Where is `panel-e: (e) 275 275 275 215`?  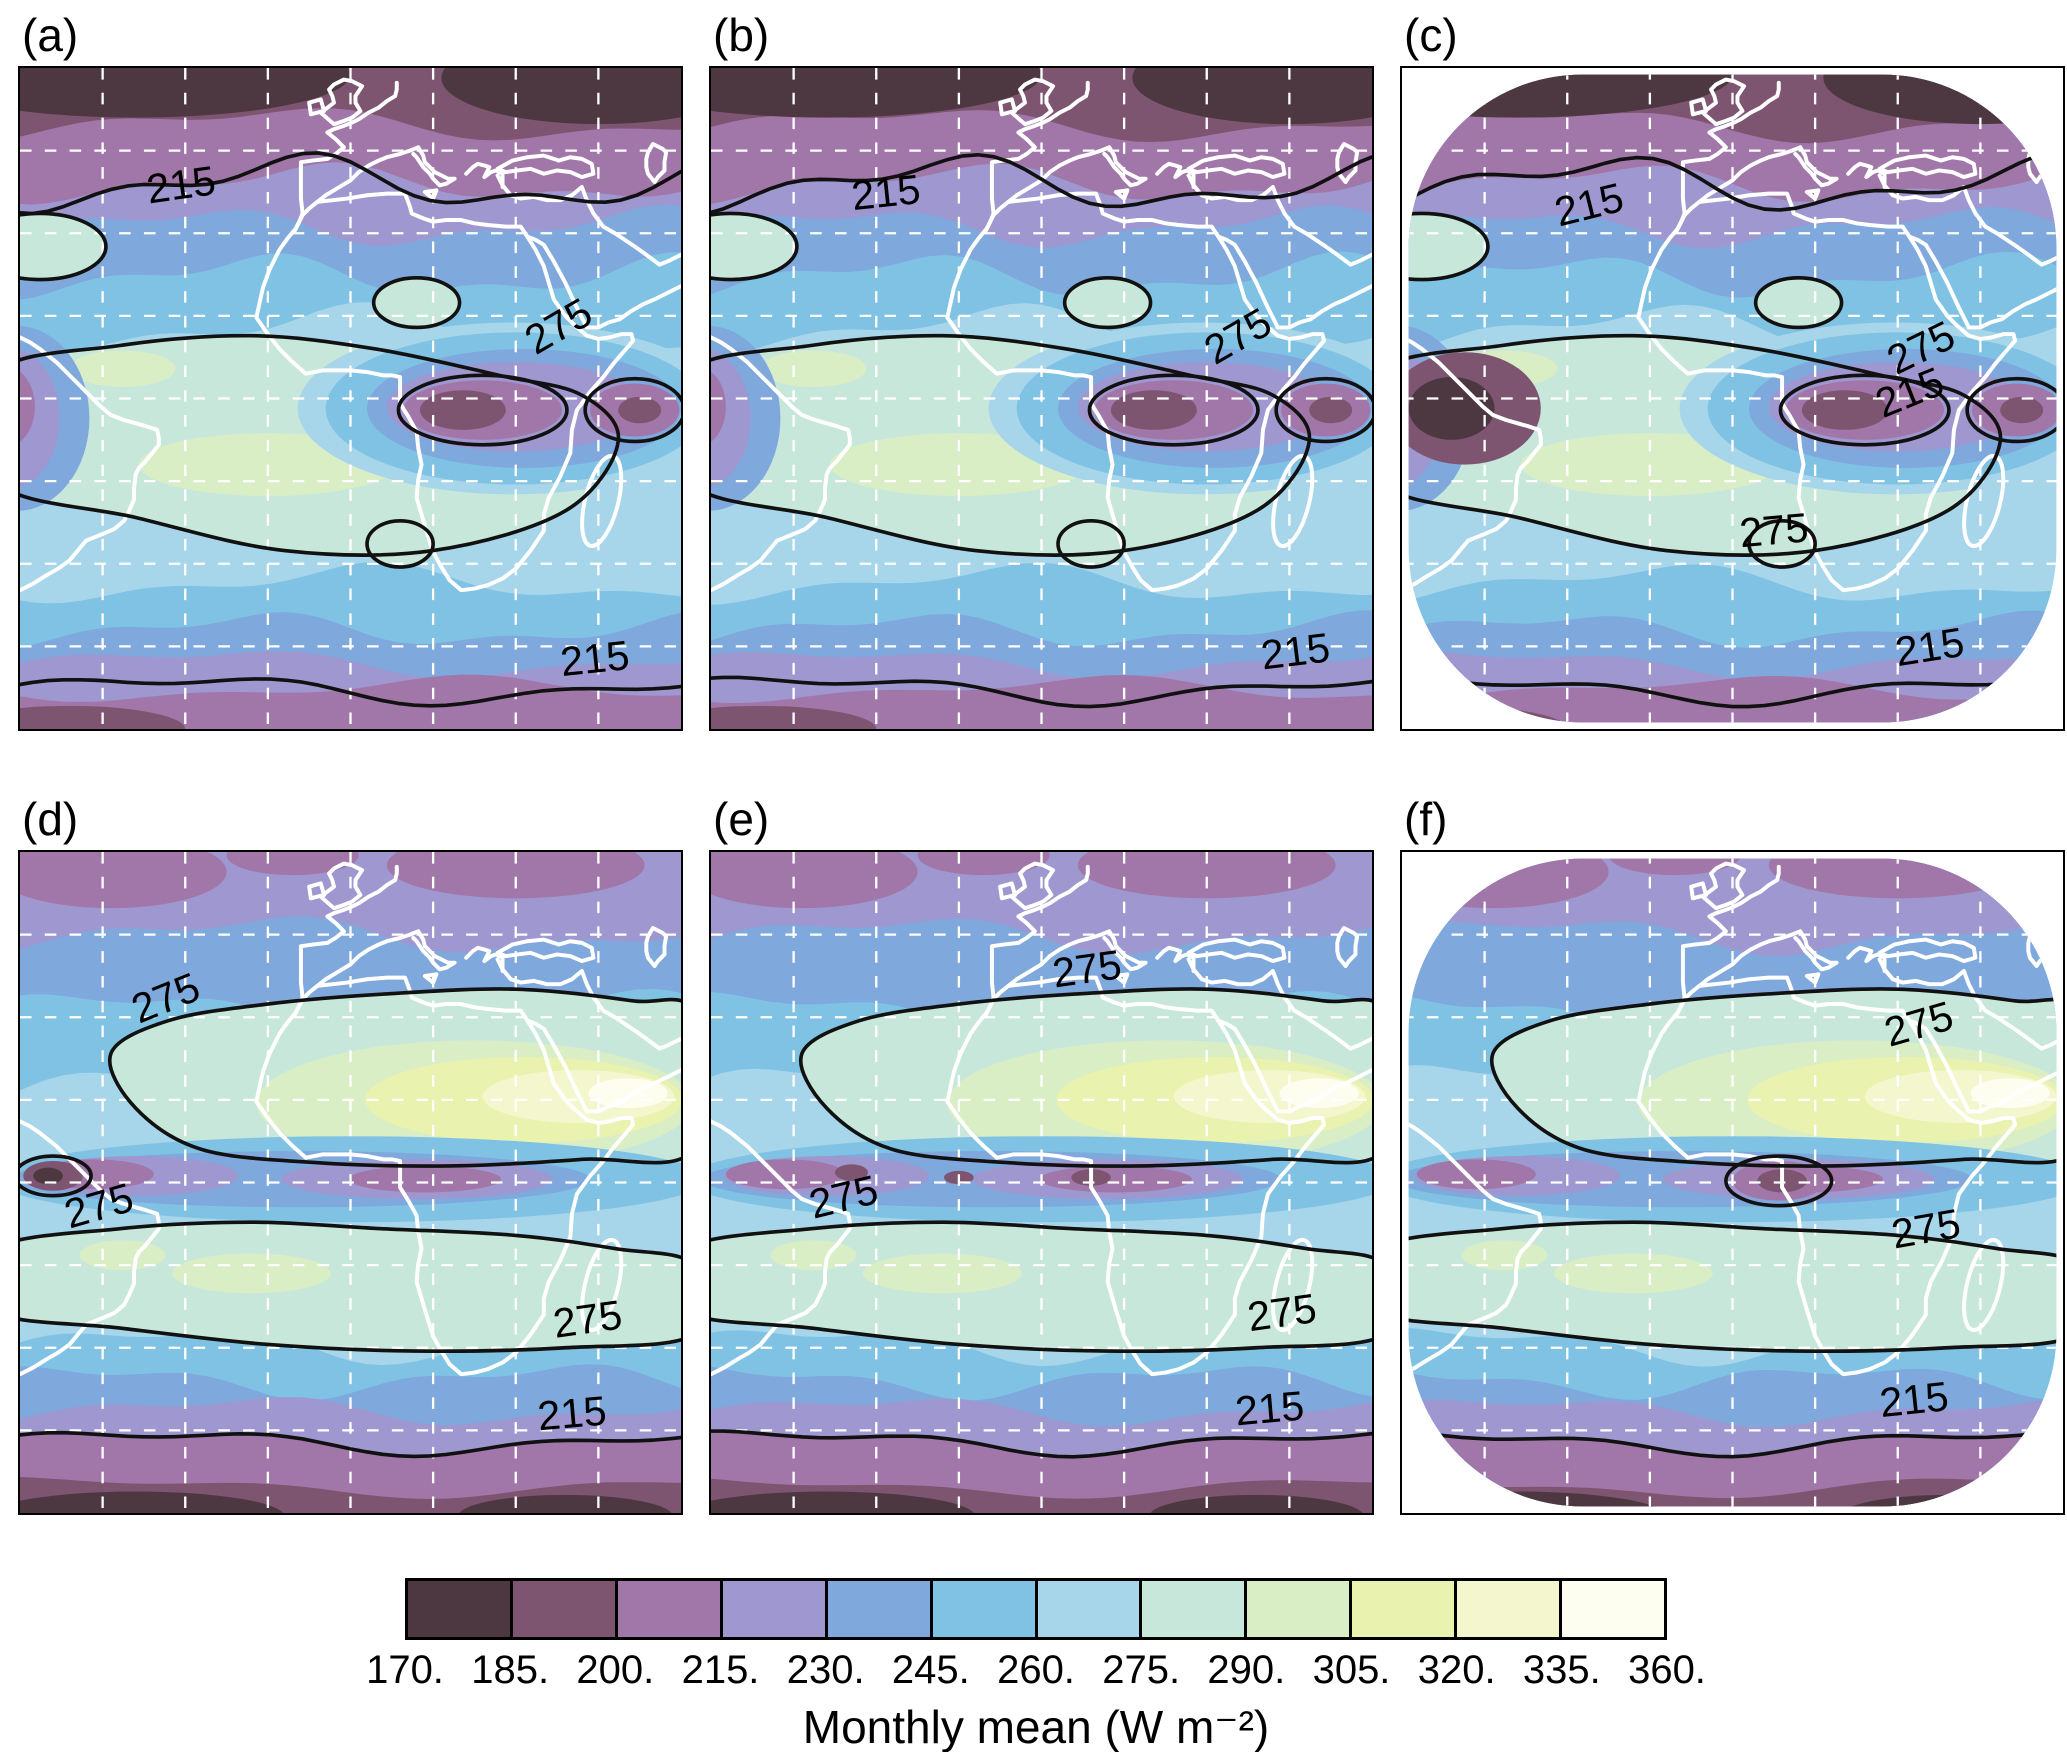
panel-e: (e) 275 275 275 215 is located at coordinates (1041, 1153).